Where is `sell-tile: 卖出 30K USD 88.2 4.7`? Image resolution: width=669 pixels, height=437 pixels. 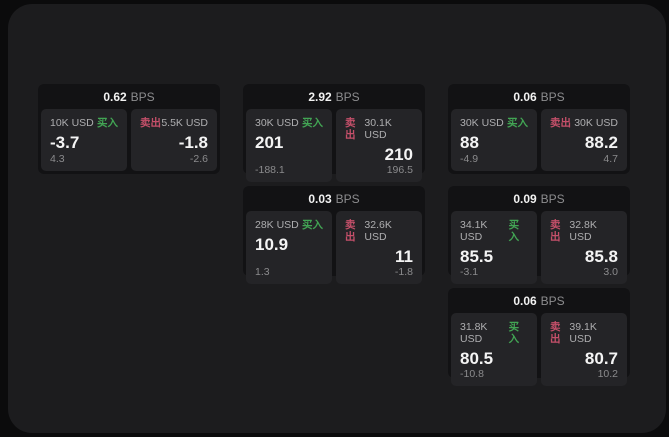 sell-tile: 卖出 30K USD 88.2 4.7 is located at coordinates (584, 140).